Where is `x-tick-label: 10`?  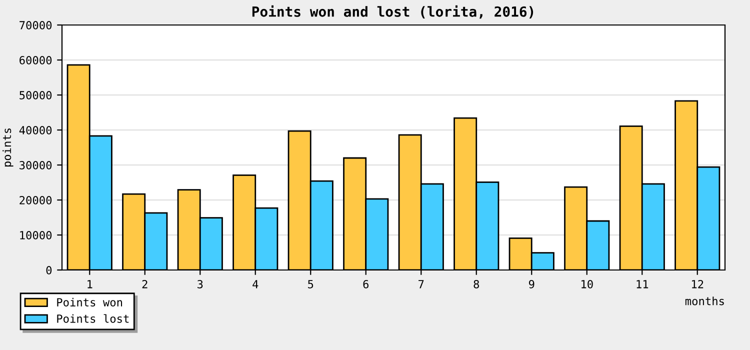
x-tick-label: 10 is located at coordinates (587, 284).